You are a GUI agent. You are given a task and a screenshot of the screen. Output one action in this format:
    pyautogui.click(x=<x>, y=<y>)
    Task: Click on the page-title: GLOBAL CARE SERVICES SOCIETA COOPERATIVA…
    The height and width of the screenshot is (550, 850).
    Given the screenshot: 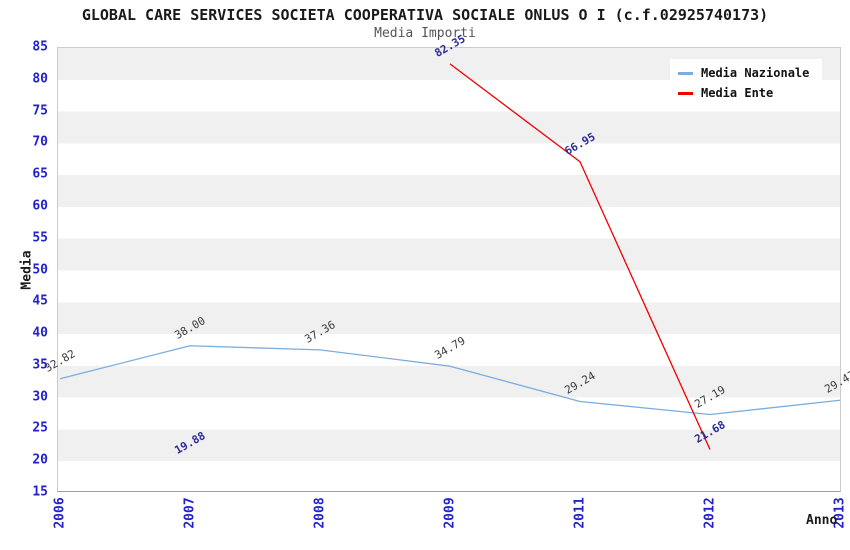 What is the action you would take?
    pyautogui.click(x=425, y=15)
    